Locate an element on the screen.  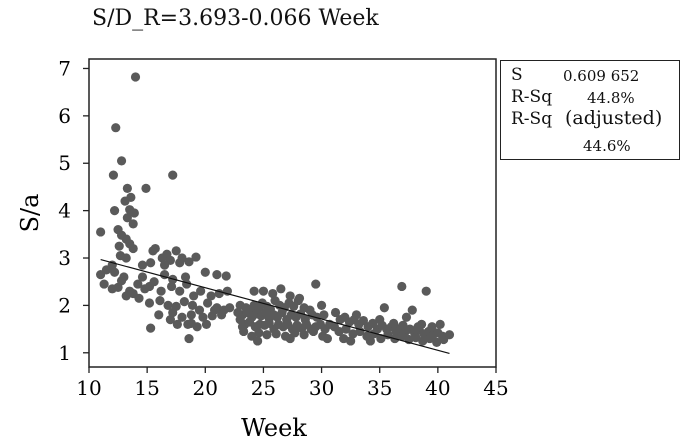
rsq-adjusted-label: R-Sq is located at coordinates (532, 119).